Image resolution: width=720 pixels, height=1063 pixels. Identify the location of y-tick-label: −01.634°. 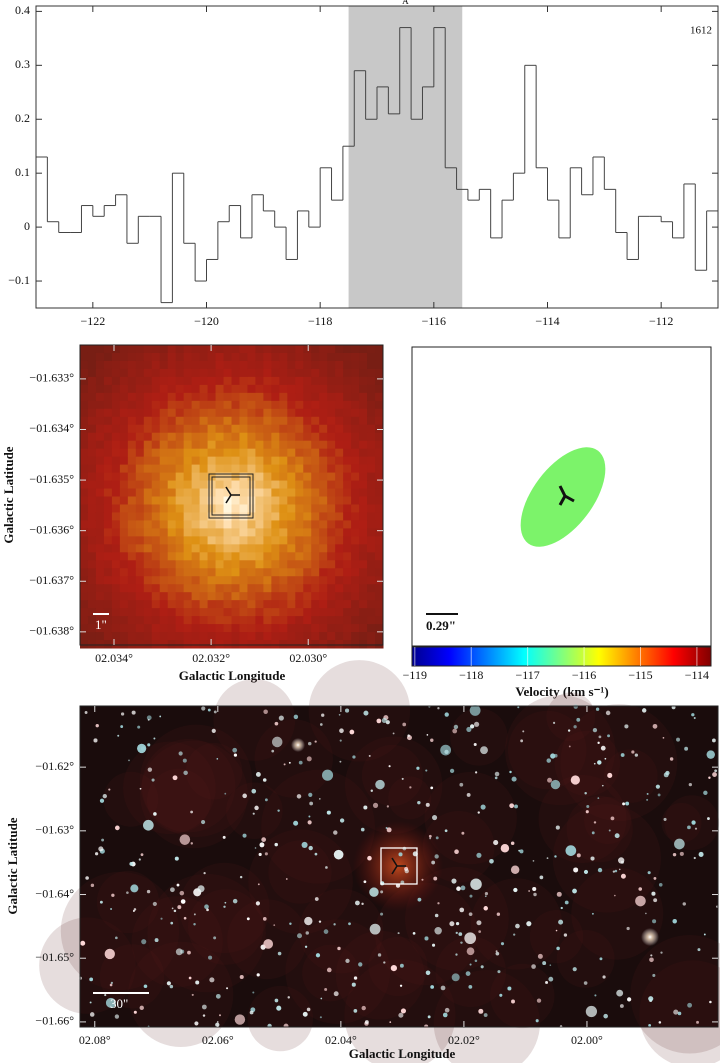
(51, 428).